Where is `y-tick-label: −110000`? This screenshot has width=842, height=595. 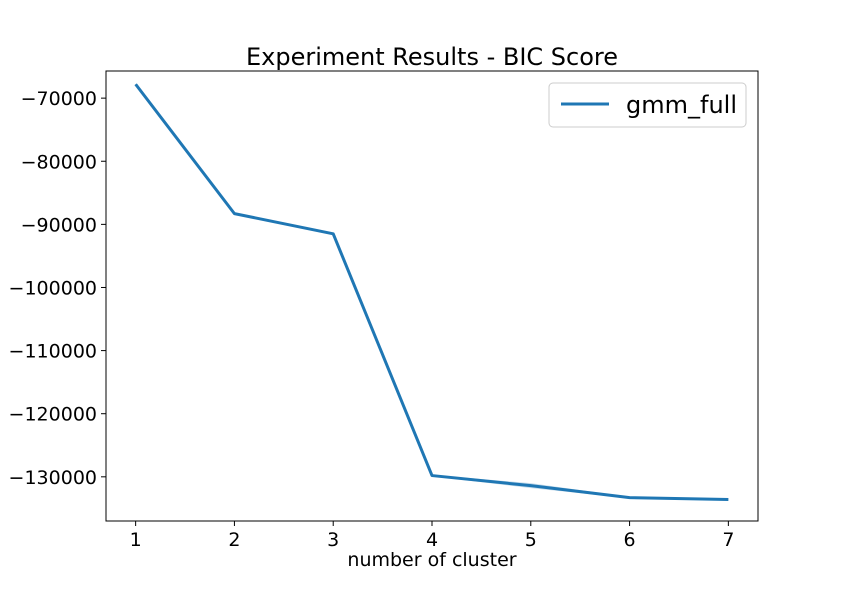 y-tick-label: −110000 is located at coordinates (53, 352).